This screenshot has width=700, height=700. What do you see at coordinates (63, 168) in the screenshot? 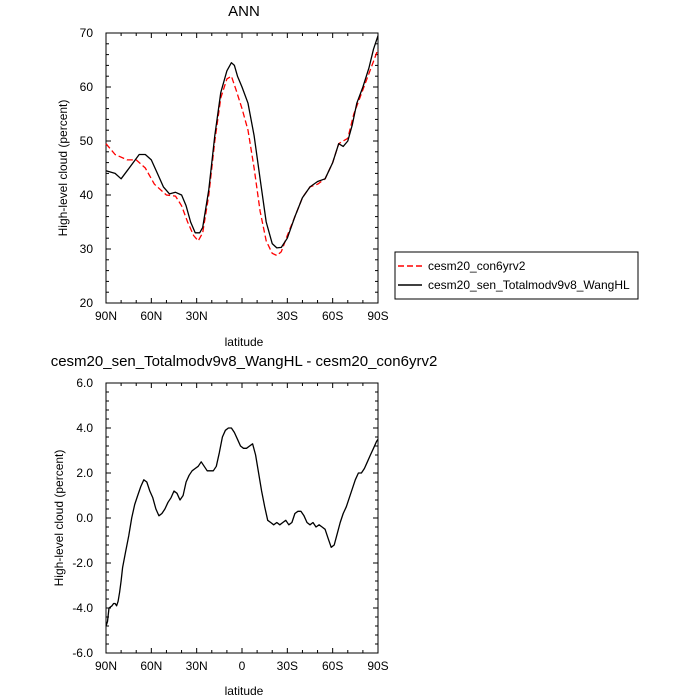
I see `top-y-axis-label: High-level cloud (percent)` at bounding box center [63, 168].